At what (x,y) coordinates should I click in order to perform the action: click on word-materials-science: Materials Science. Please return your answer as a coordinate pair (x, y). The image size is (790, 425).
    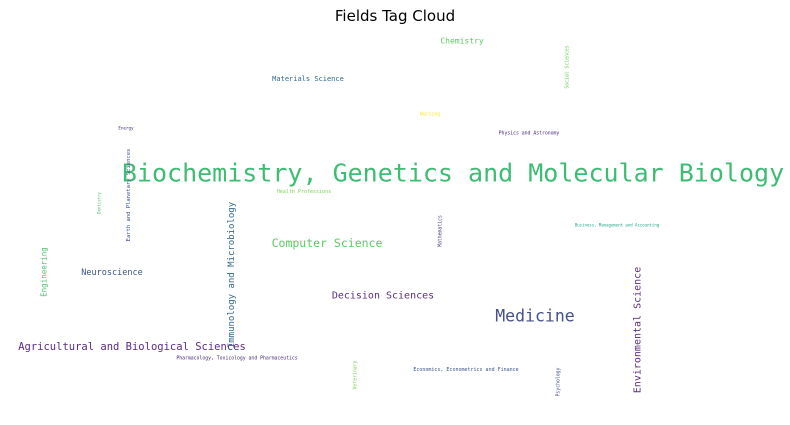
    Looking at the image, I should click on (308, 79).